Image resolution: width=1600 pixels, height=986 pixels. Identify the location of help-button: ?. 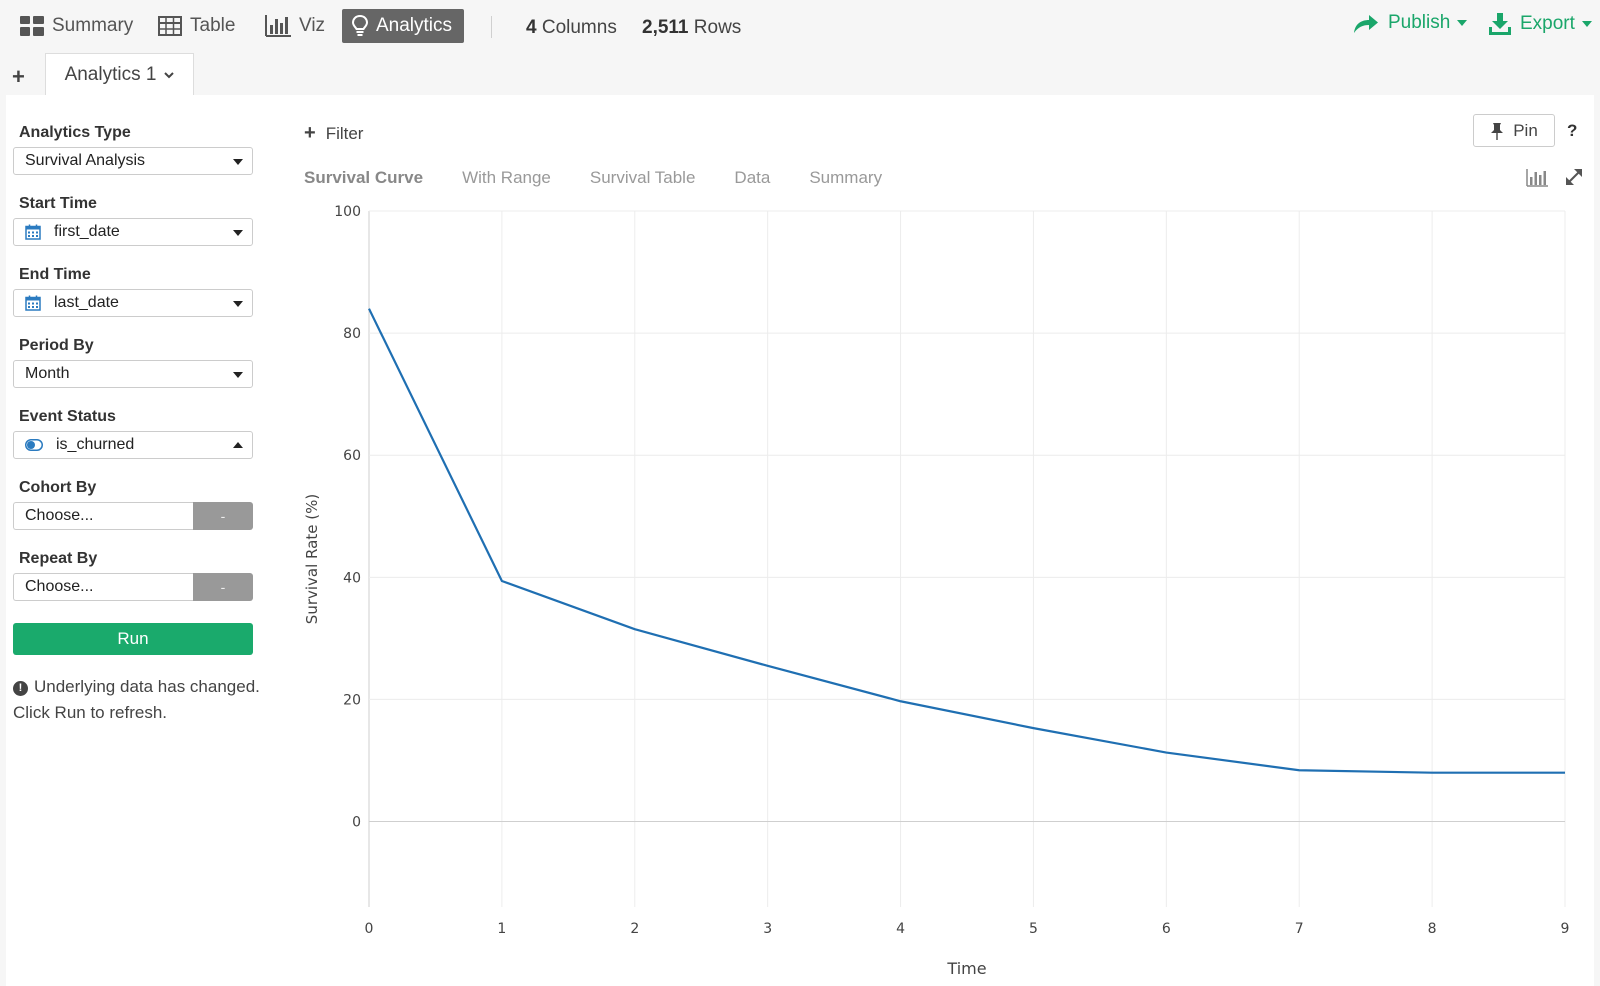
(1572, 130).